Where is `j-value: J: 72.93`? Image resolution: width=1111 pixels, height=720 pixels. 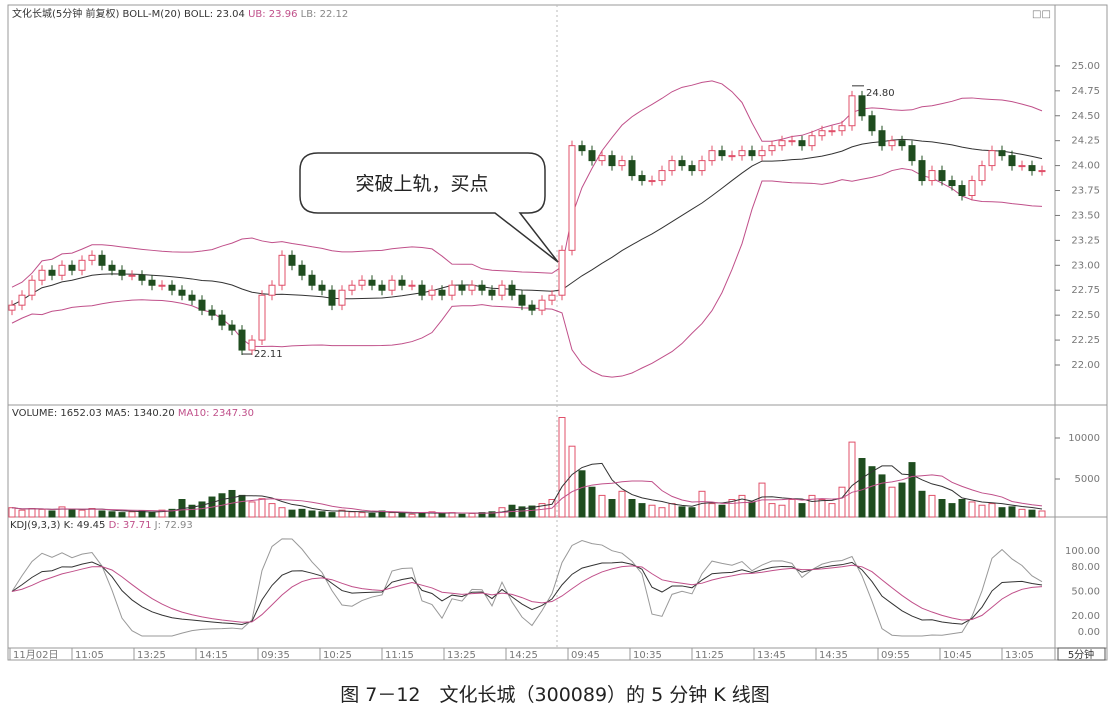
j-value: J: 72.93 is located at coordinates (173, 525).